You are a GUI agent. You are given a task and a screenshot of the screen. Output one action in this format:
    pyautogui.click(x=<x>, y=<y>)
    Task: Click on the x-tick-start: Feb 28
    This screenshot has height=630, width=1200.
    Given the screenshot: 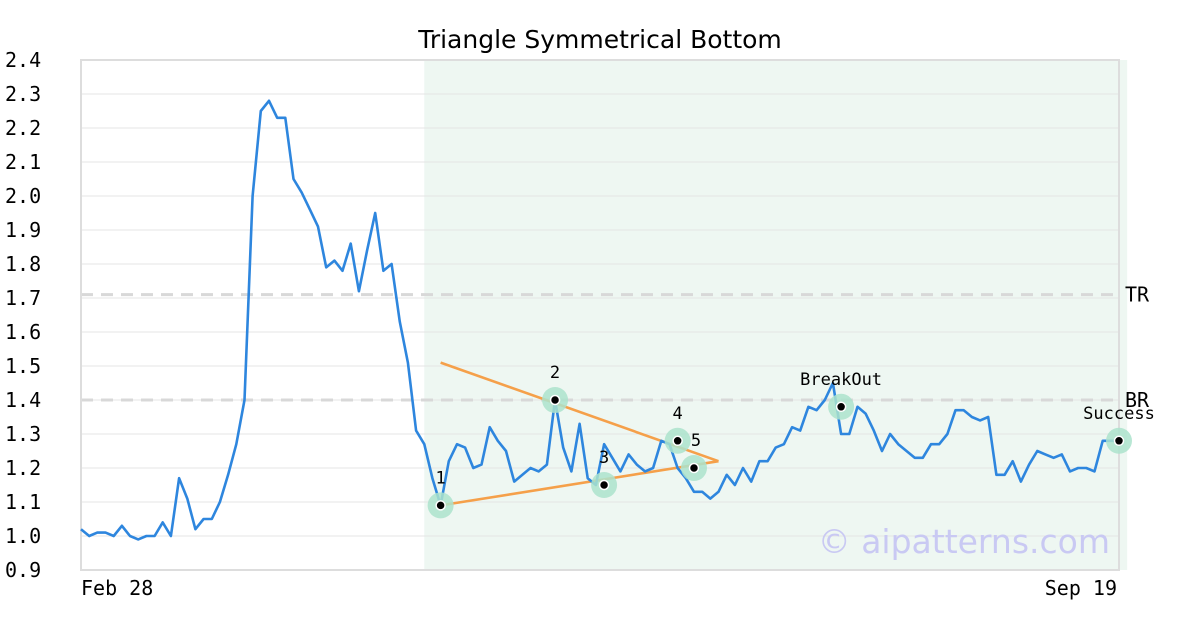 What is the action you would take?
    pyautogui.click(x=117, y=588)
    